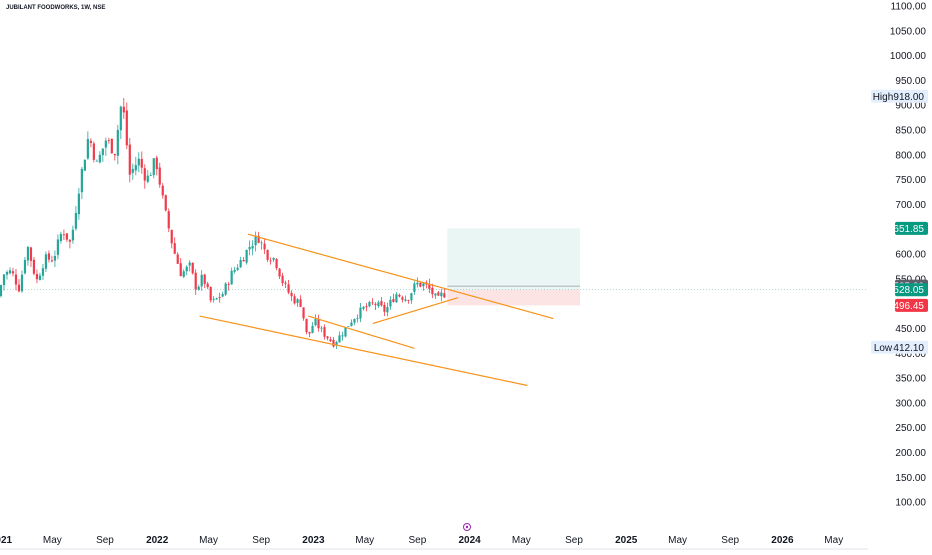 The image size is (932, 555). I want to click on x-tick-label: 2024, so click(469, 540).